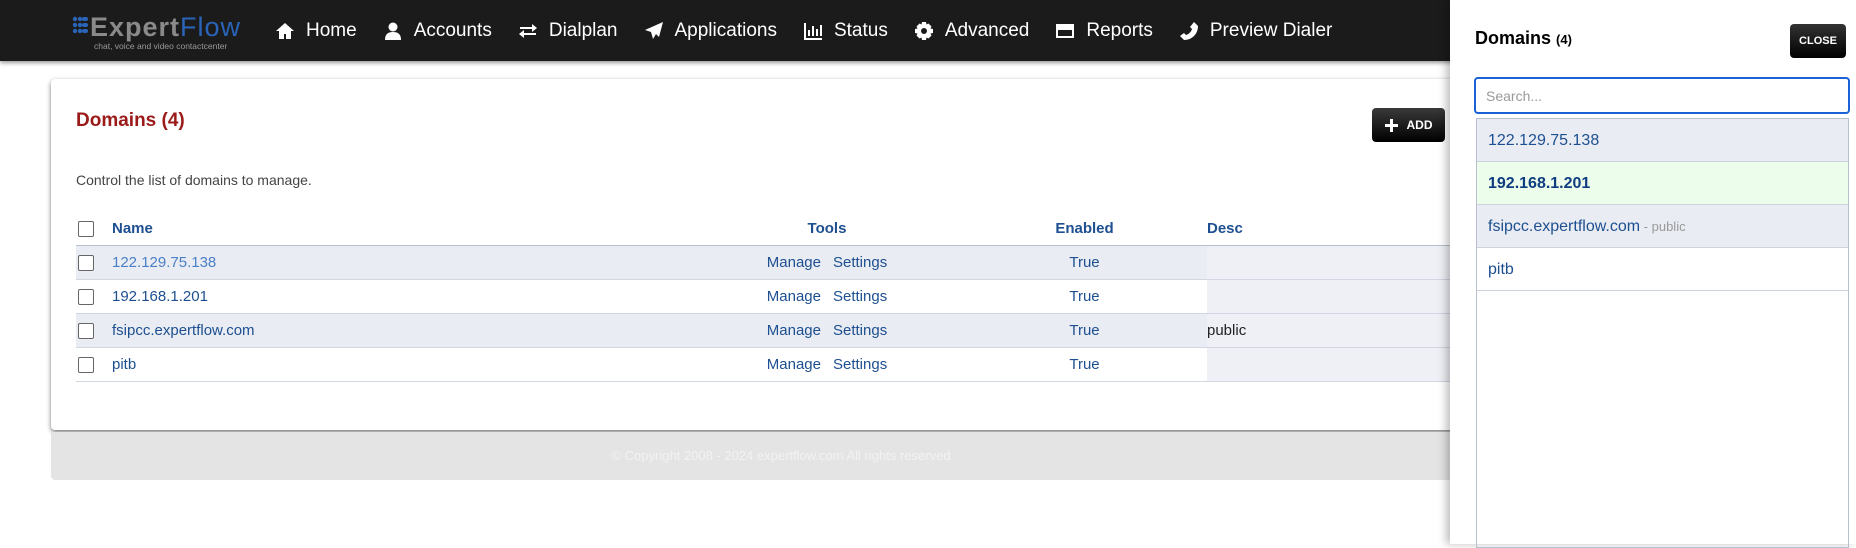 Image resolution: width=1856 pixels, height=548 pixels. I want to click on nav-label: Dialplan, so click(583, 30).